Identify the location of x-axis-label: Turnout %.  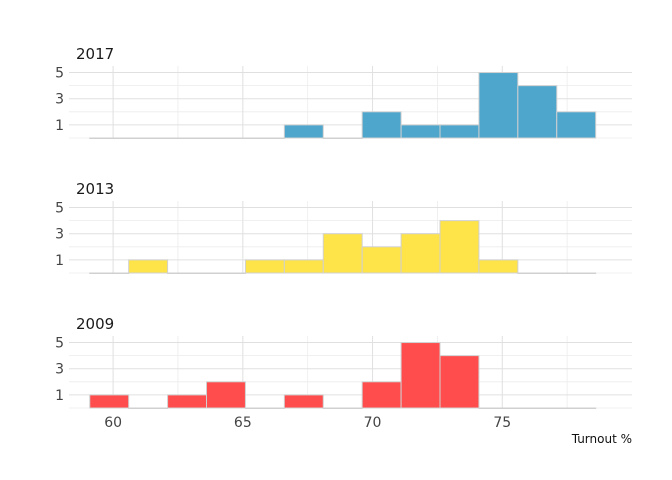
(601, 439).